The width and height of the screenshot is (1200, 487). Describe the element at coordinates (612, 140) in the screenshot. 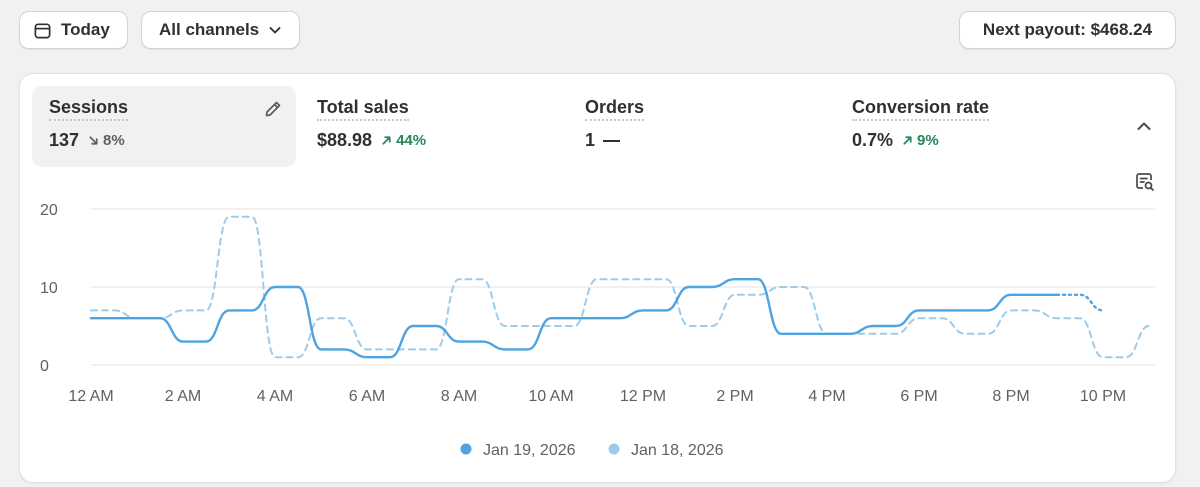

I see `no-change-dash` at that location.